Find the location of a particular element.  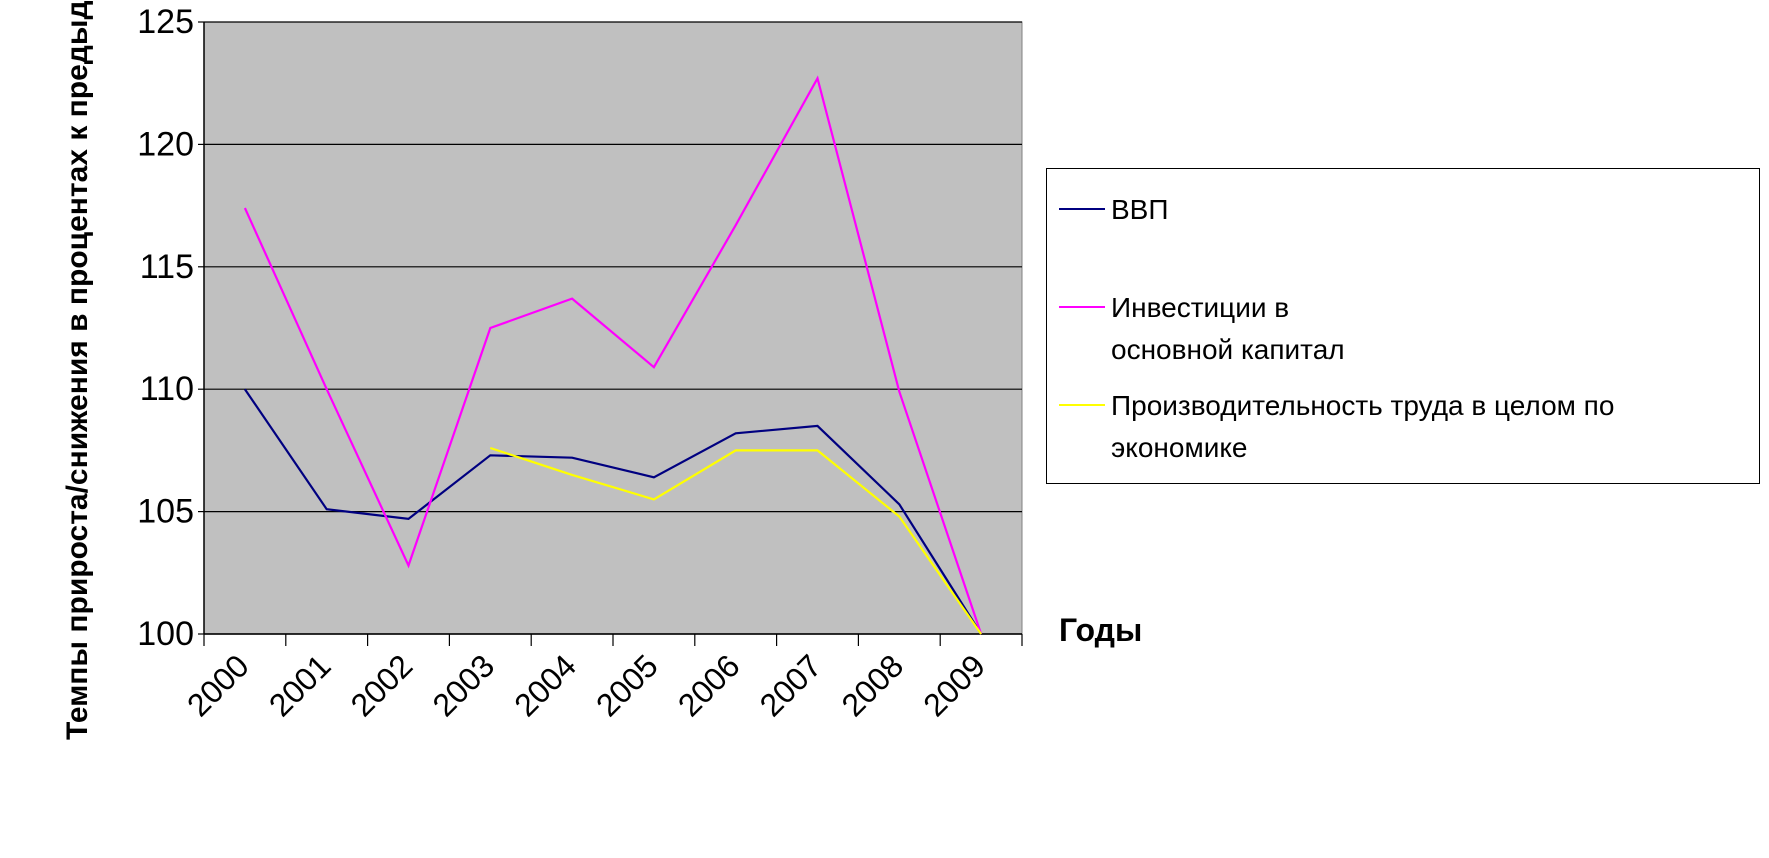

y-tick-label-125: 125 is located at coordinates (165, 22).